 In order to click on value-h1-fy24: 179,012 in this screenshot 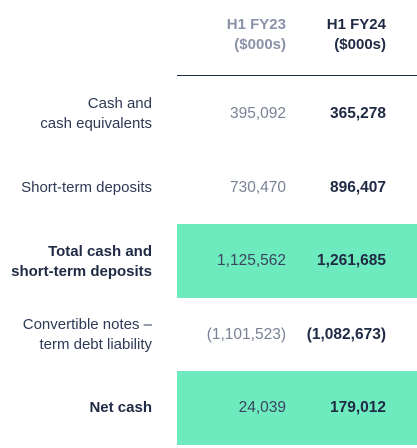, I will do `click(357, 407)`.